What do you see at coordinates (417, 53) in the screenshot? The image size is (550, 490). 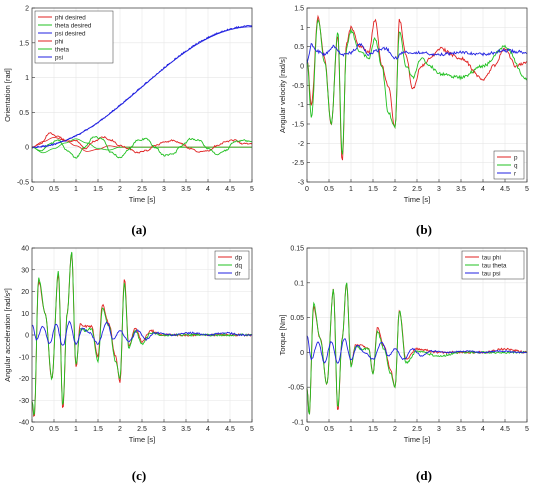 I see `series-line-r` at bounding box center [417, 53].